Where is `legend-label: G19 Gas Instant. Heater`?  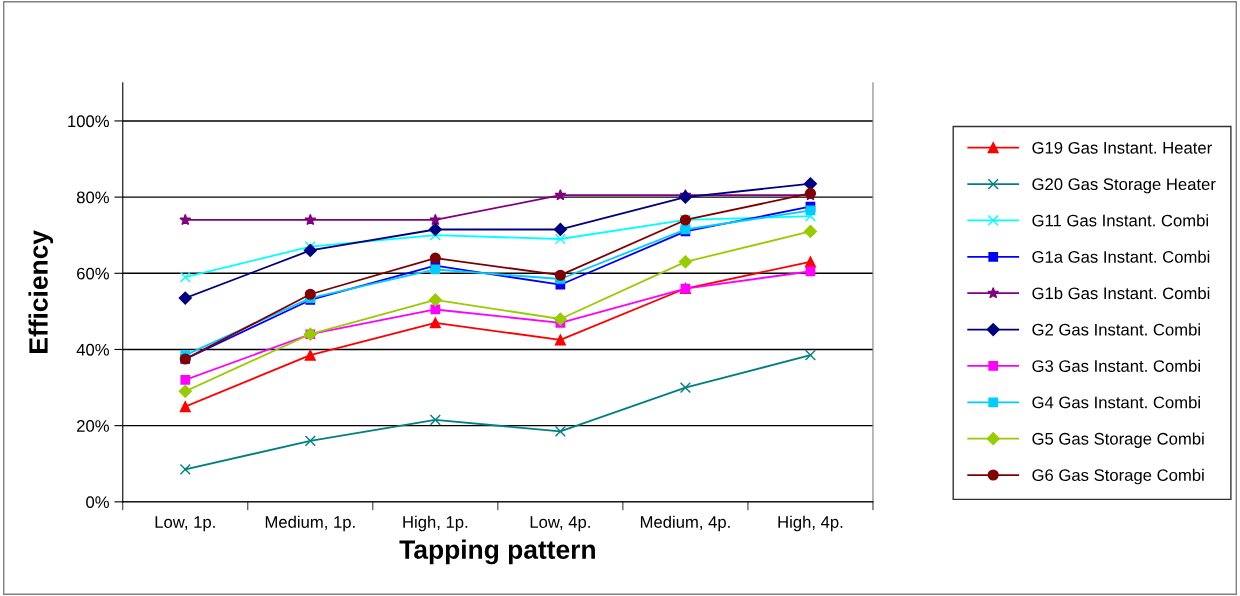
legend-label: G19 Gas Instant. Heater is located at coordinates (1122, 147).